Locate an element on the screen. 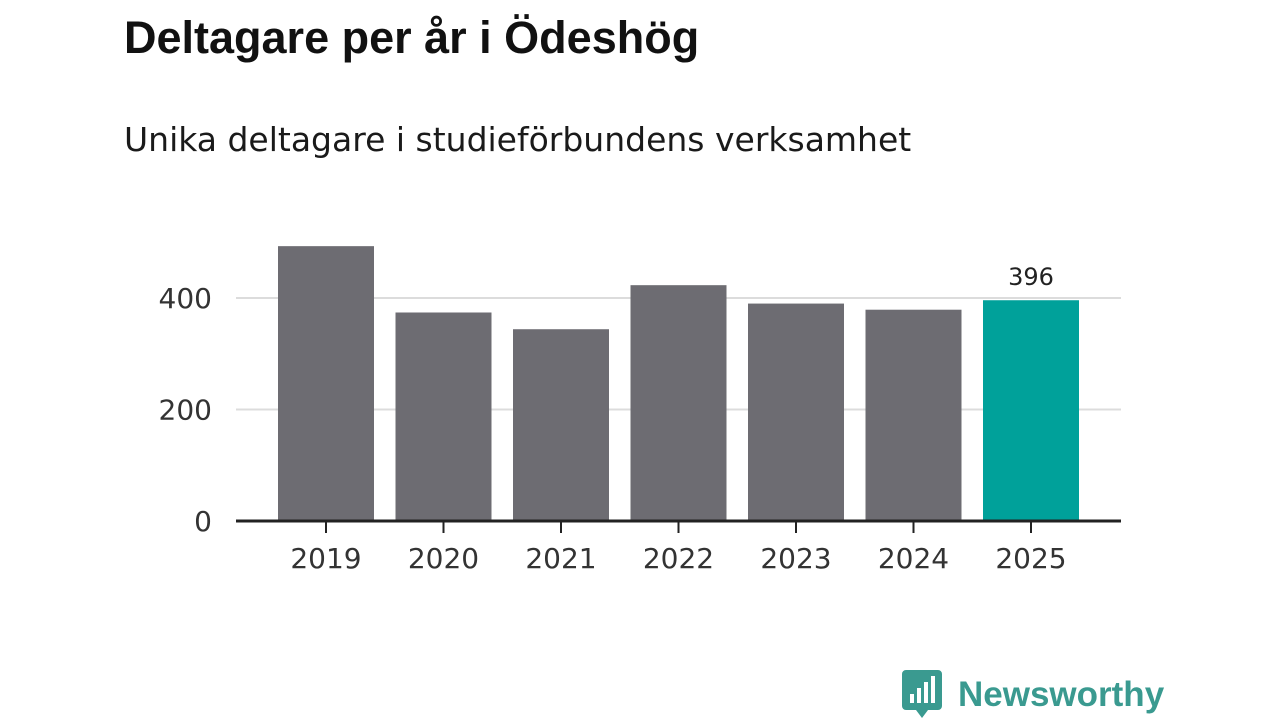 This screenshot has height=720, width=1280. x-tick-label: 2024 is located at coordinates (913, 558).